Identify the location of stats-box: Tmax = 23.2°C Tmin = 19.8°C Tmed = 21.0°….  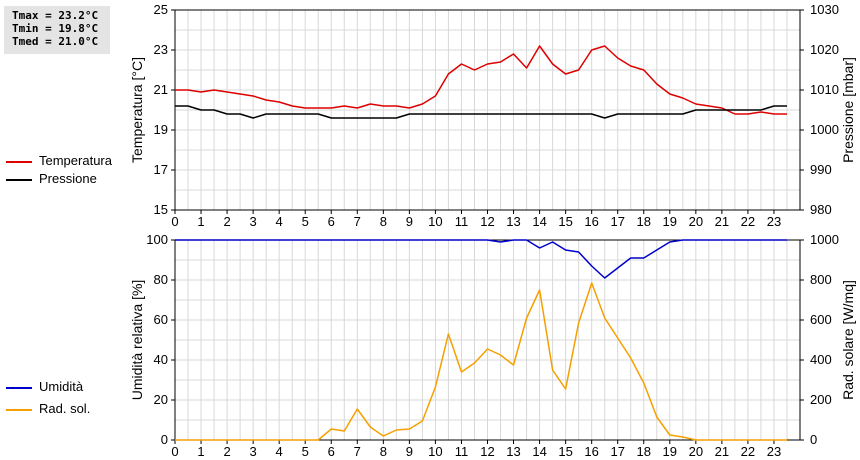
(57, 30).